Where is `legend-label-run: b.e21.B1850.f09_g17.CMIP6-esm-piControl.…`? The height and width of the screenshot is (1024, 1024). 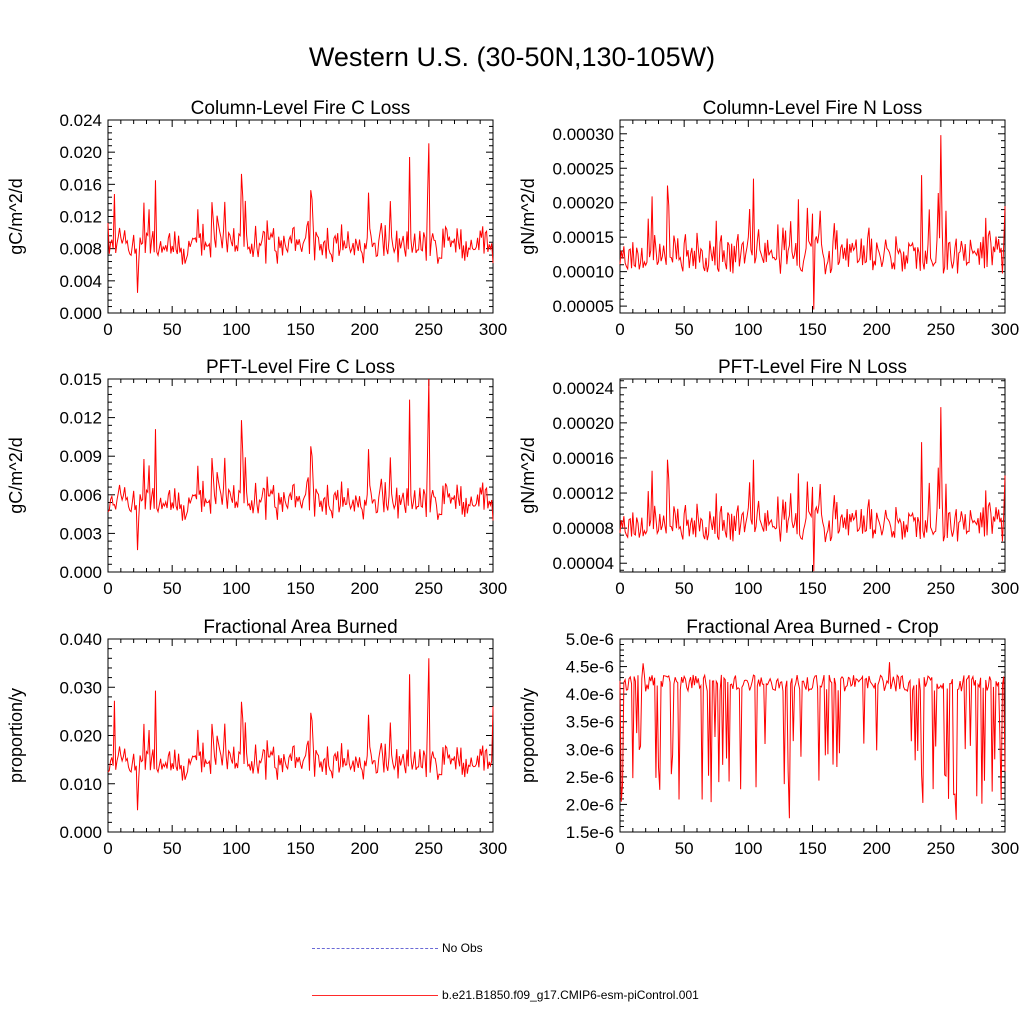 legend-label-run: b.e21.B1850.f09_g17.CMIP6-esm-piControl.… is located at coordinates (570, 995).